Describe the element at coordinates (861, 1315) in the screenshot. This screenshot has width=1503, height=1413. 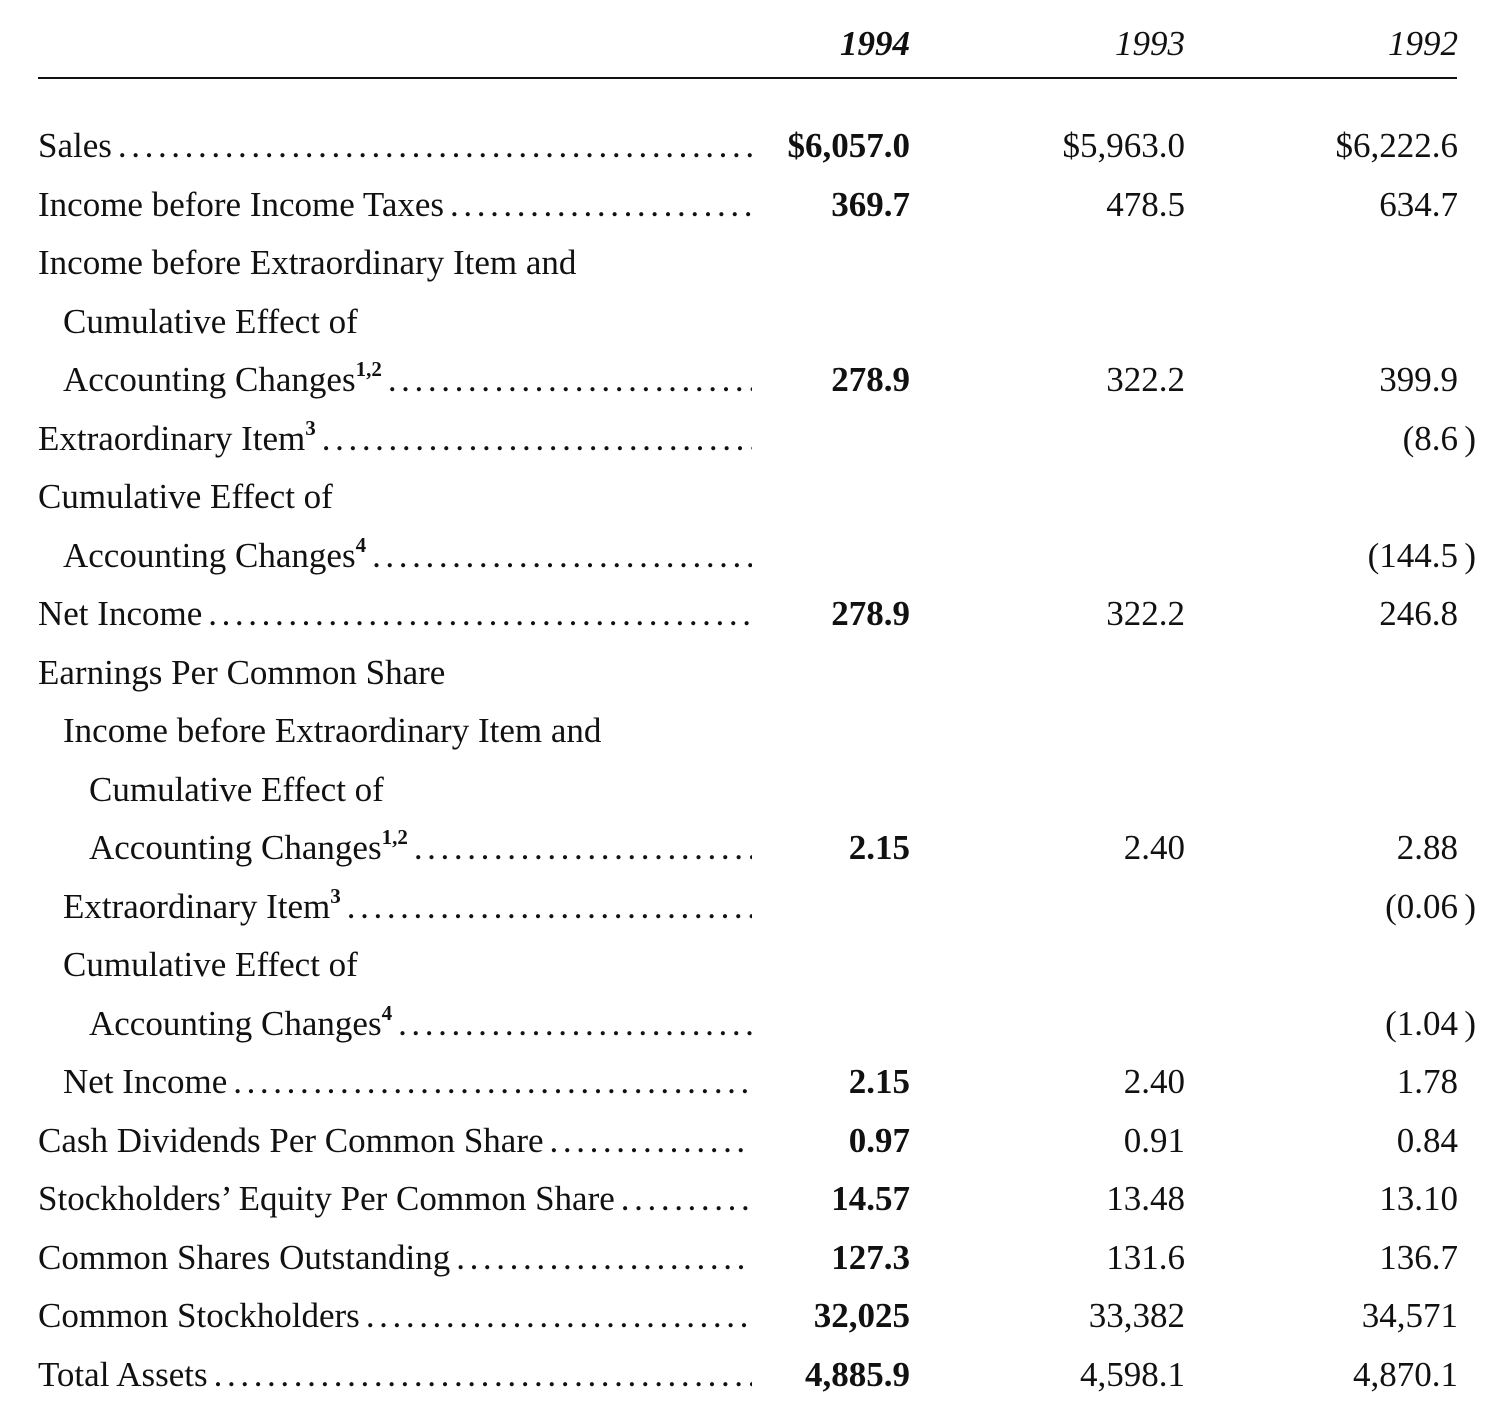
I see `value-cell-year-1: 32,025` at that location.